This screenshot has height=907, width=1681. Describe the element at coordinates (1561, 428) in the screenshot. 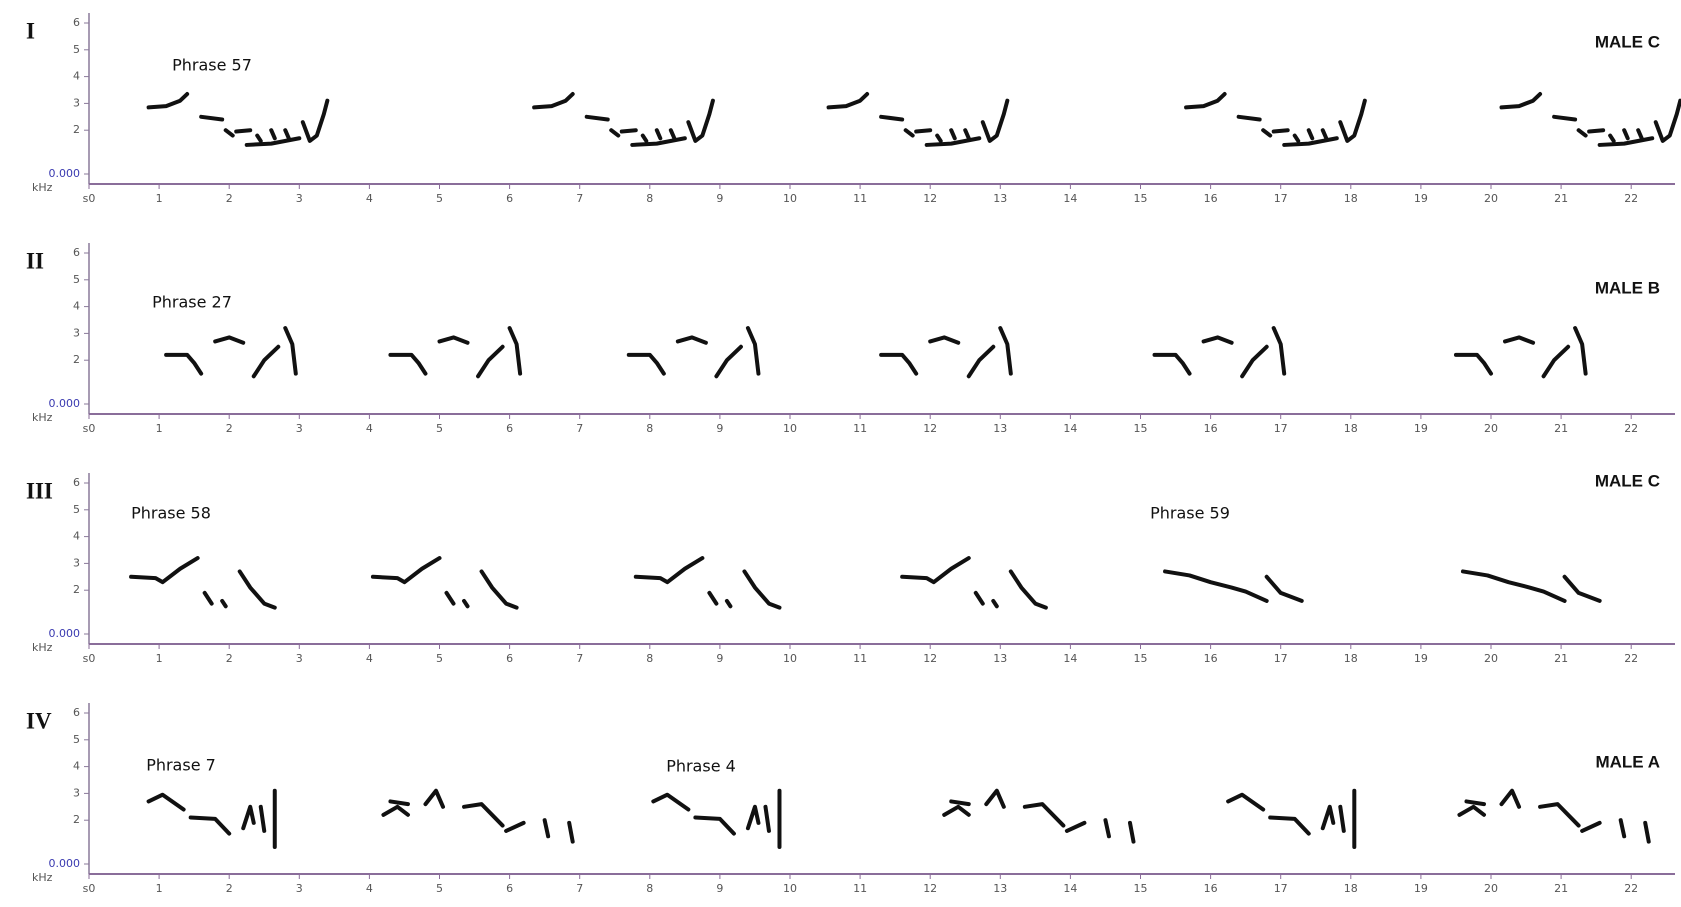

I see `x-tick-label: 21` at that location.